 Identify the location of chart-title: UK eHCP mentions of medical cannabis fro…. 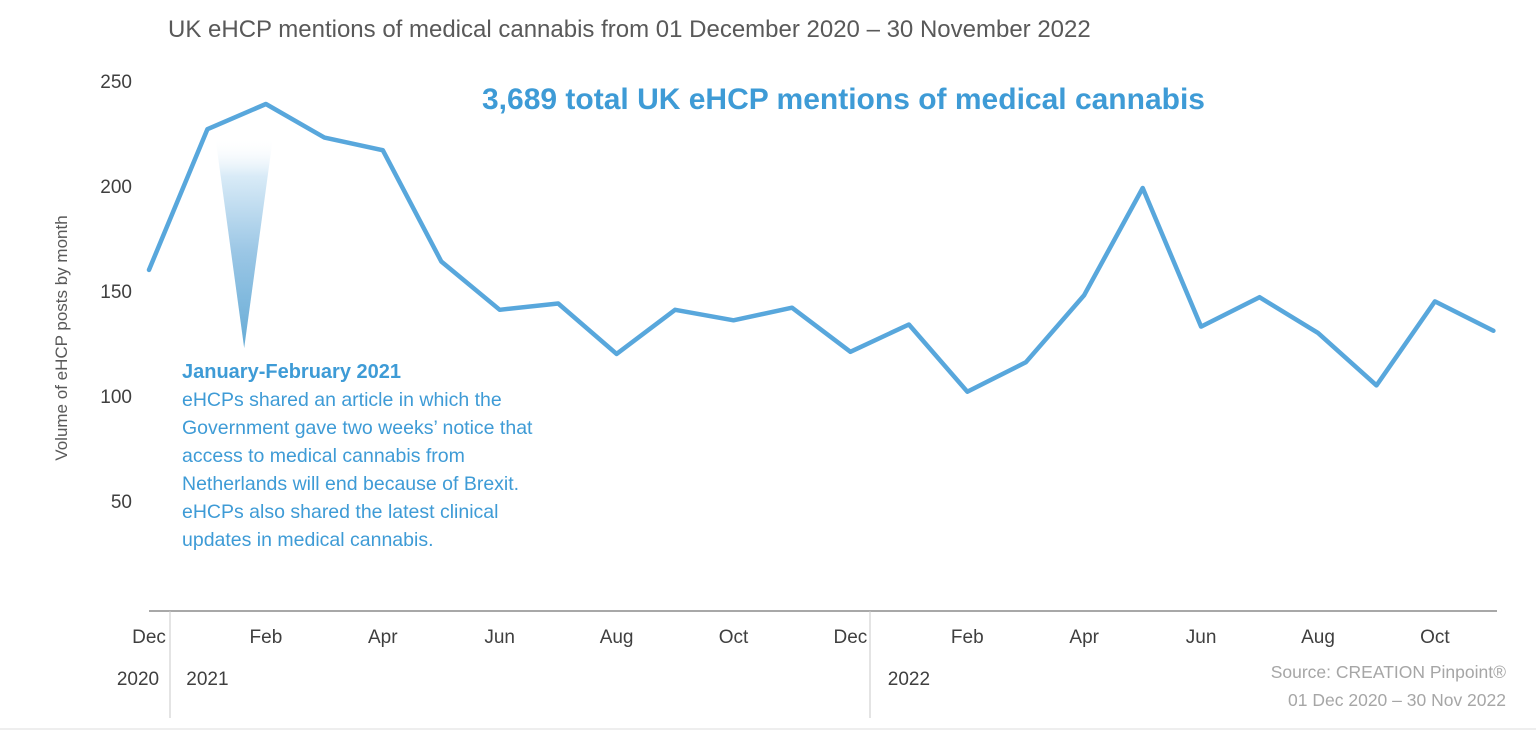
(629, 29).